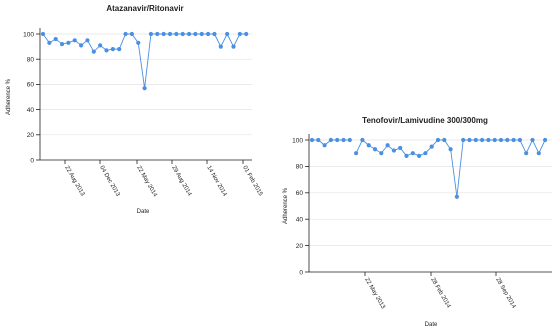 This screenshot has height=330, width=552. Describe the element at coordinates (109, 181) in the screenshot. I see `x-tick-label: 04 Dec 2013` at that location.